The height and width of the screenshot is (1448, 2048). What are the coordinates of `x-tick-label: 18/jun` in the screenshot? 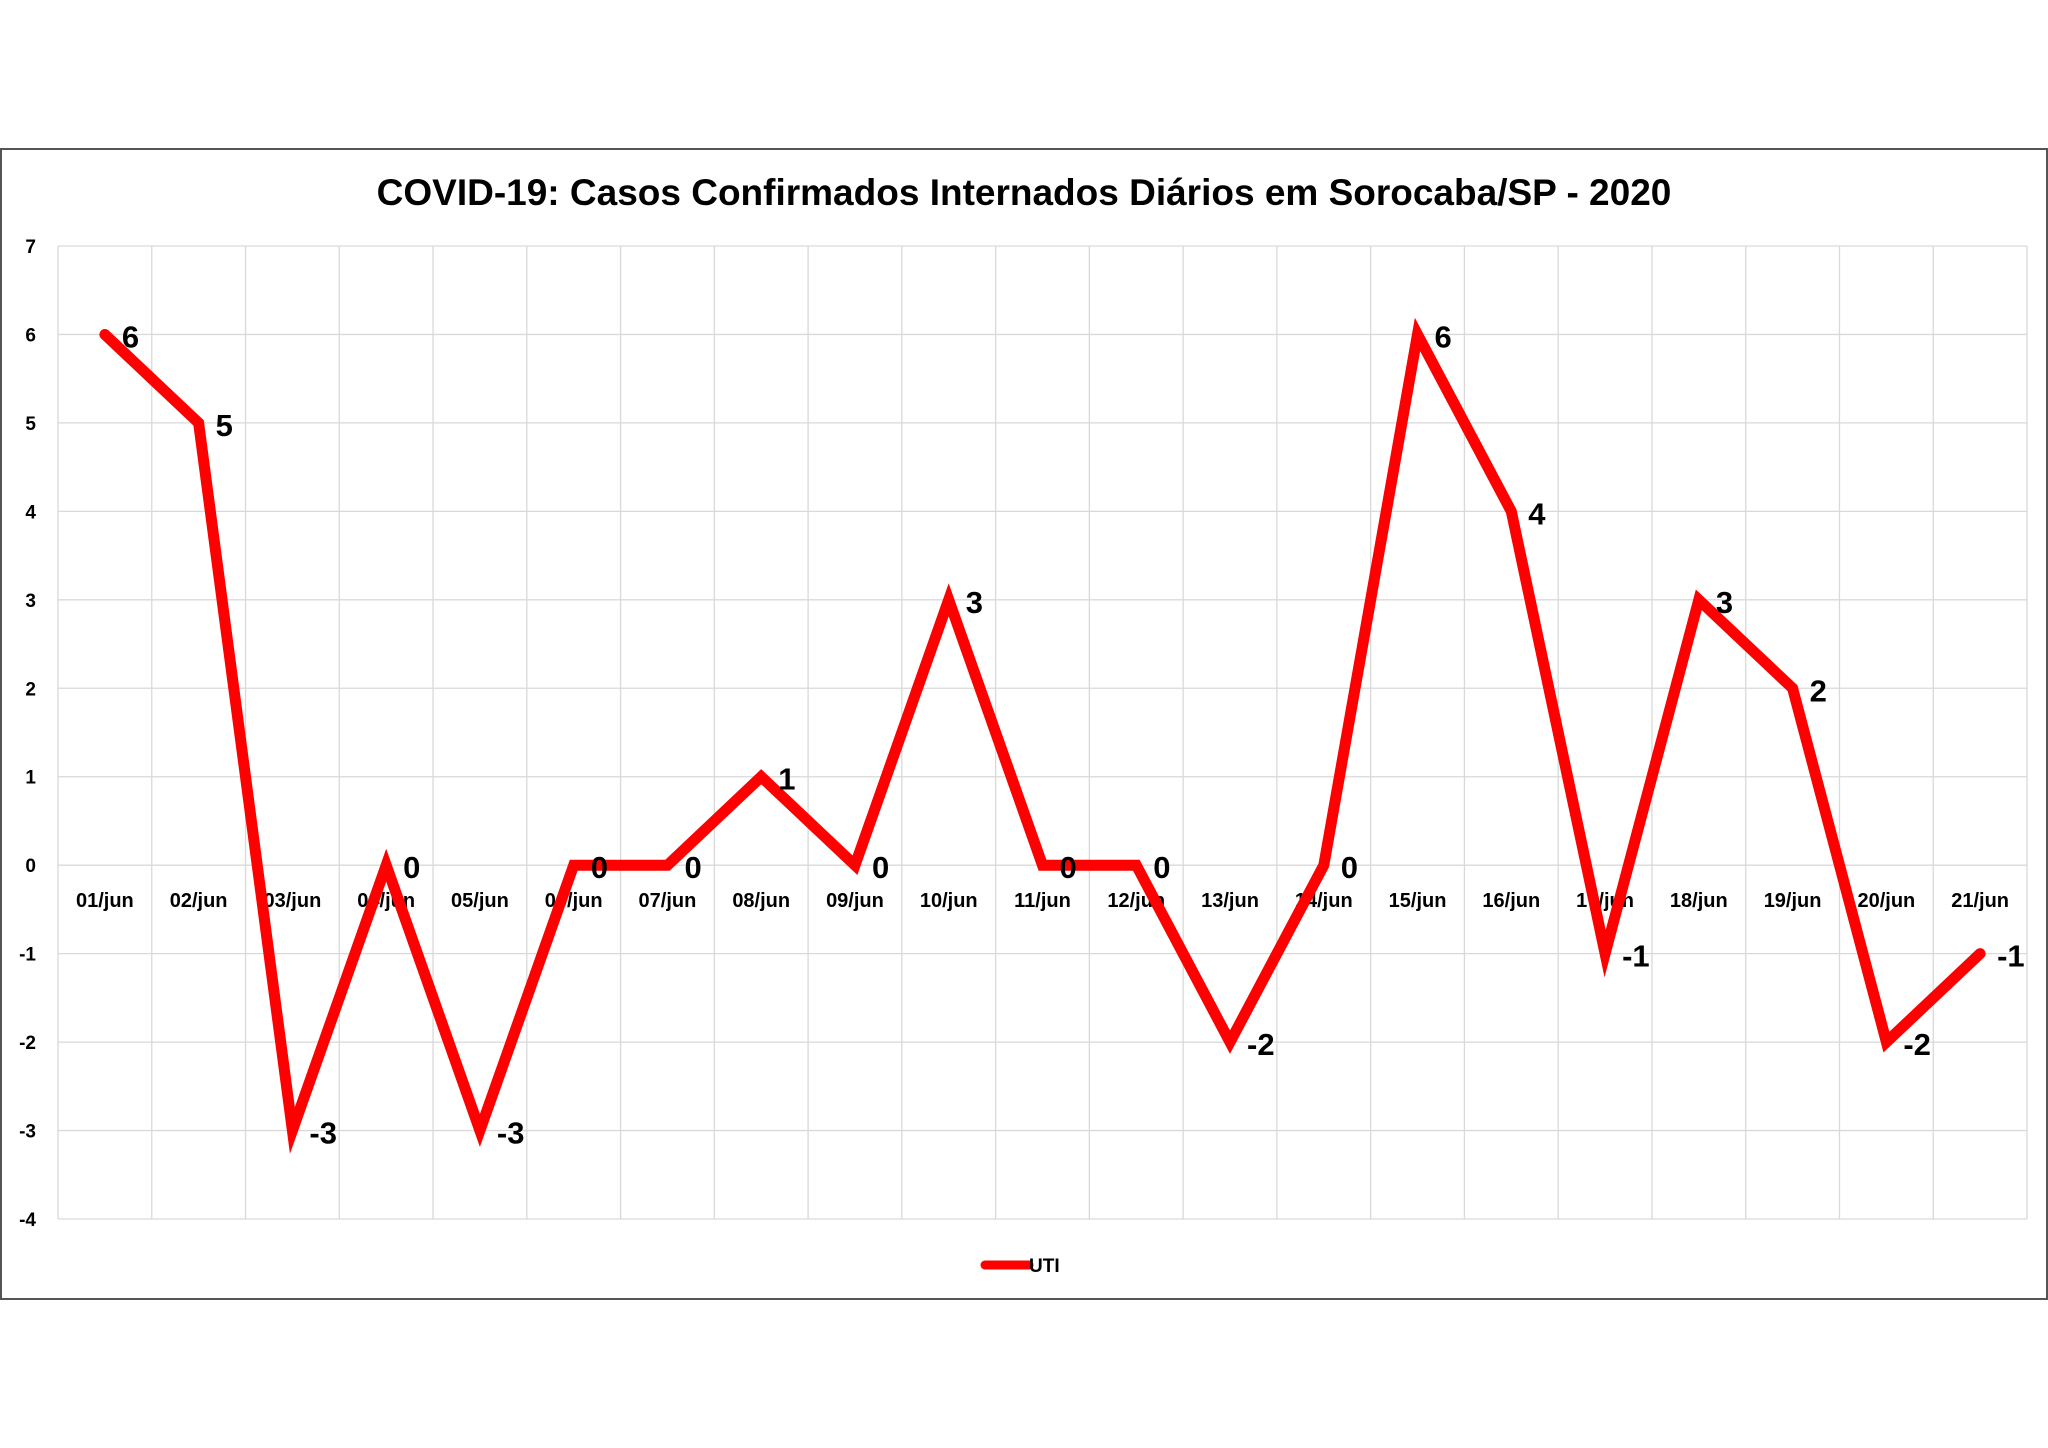 It's located at (1699, 901).